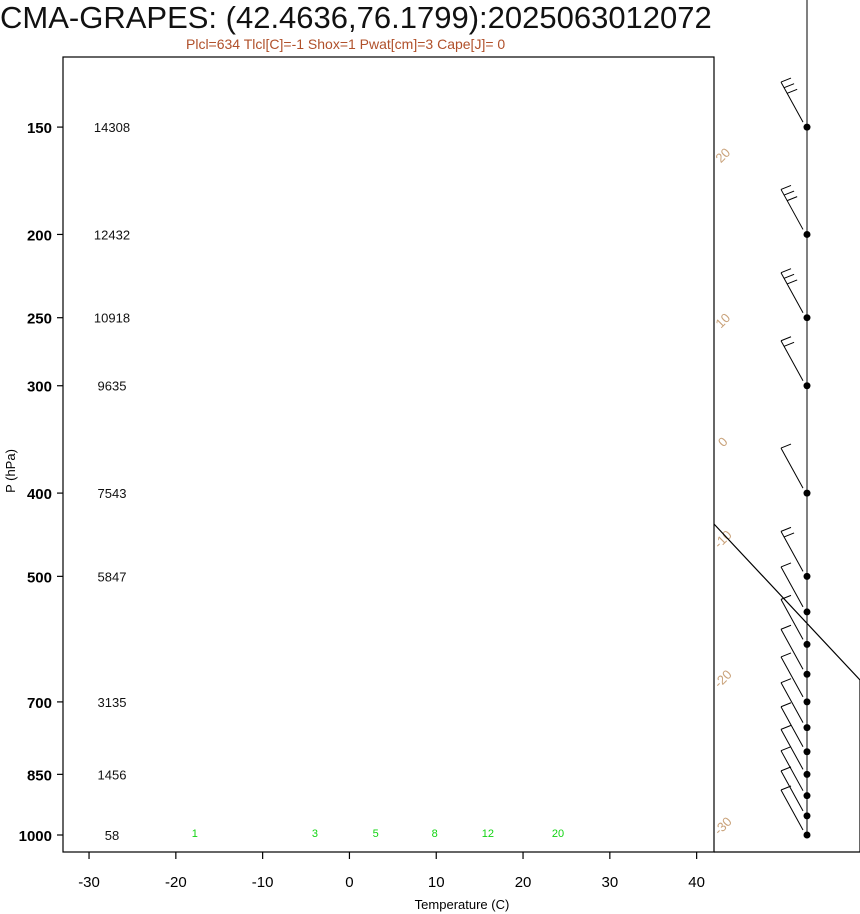  I want to click on x-tick-label: -20, so click(176, 882).